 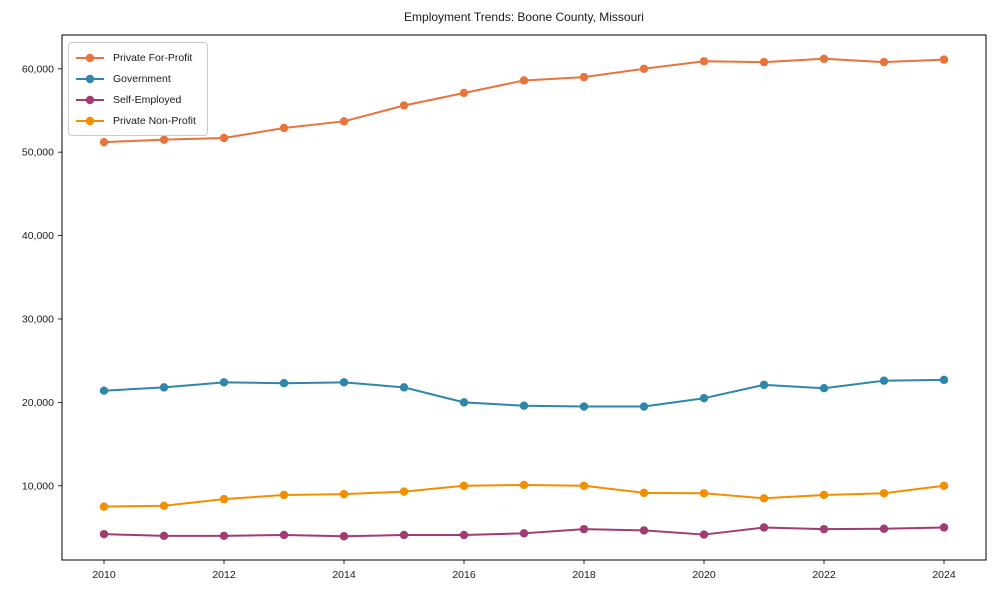 What do you see at coordinates (104, 575) in the screenshot?
I see `x-tick-label: 2010` at bounding box center [104, 575].